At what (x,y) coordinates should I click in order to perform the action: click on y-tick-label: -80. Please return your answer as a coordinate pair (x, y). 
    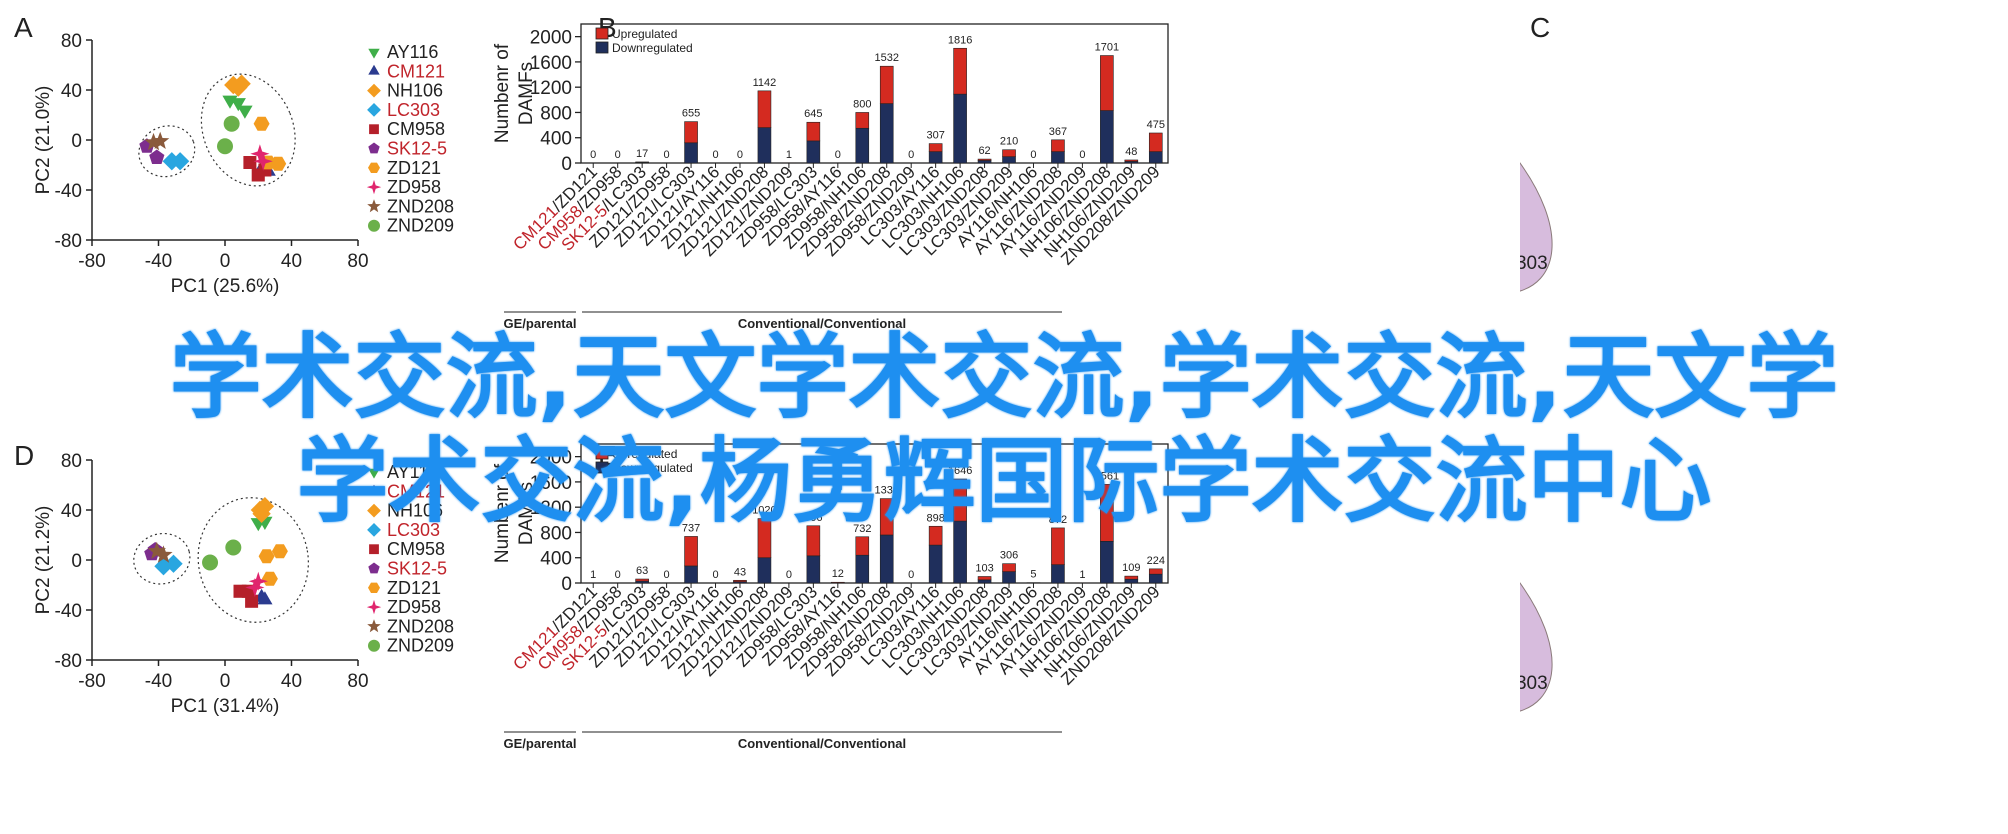
    Looking at the image, I should click on (68, 241).